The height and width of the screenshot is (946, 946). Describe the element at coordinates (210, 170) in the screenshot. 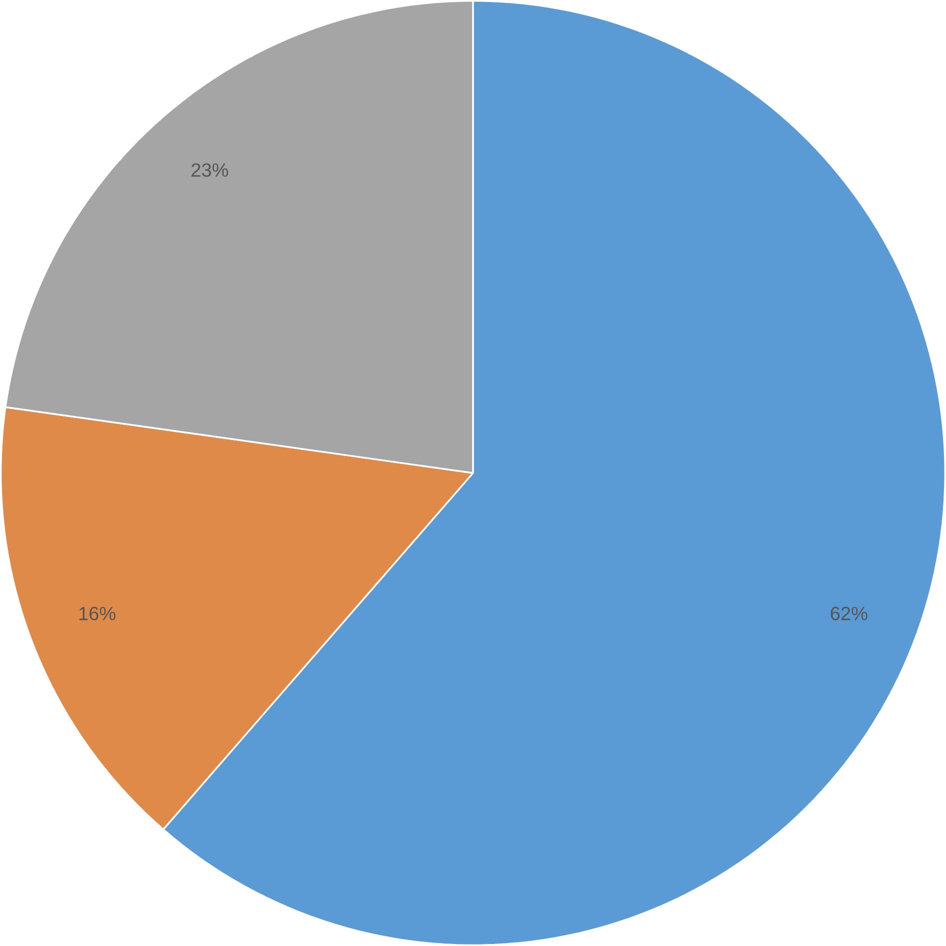

I see `data-label: 23%` at that location.